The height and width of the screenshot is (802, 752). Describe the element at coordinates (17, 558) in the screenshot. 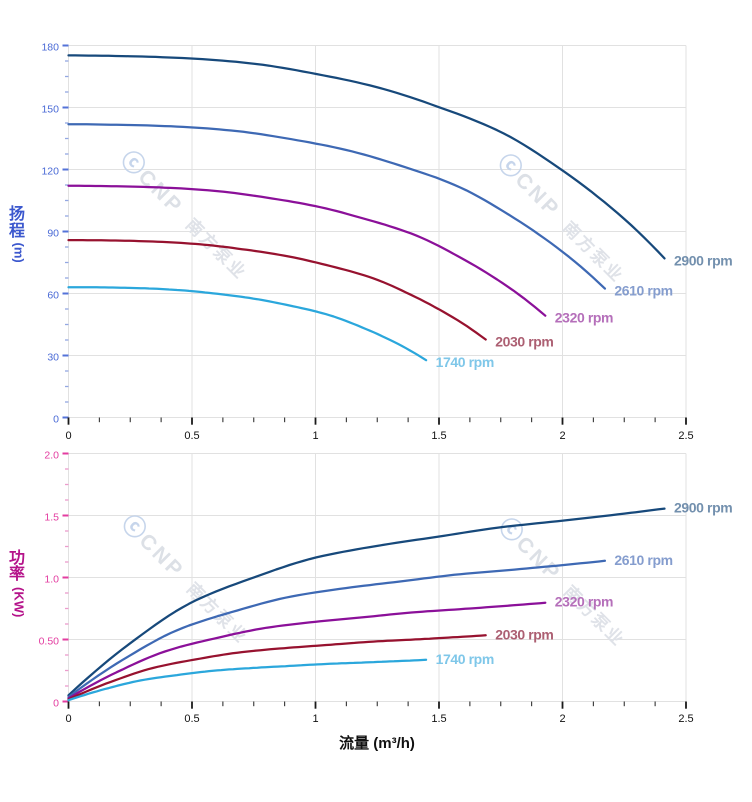

I see `svg-text: 功` at that location.